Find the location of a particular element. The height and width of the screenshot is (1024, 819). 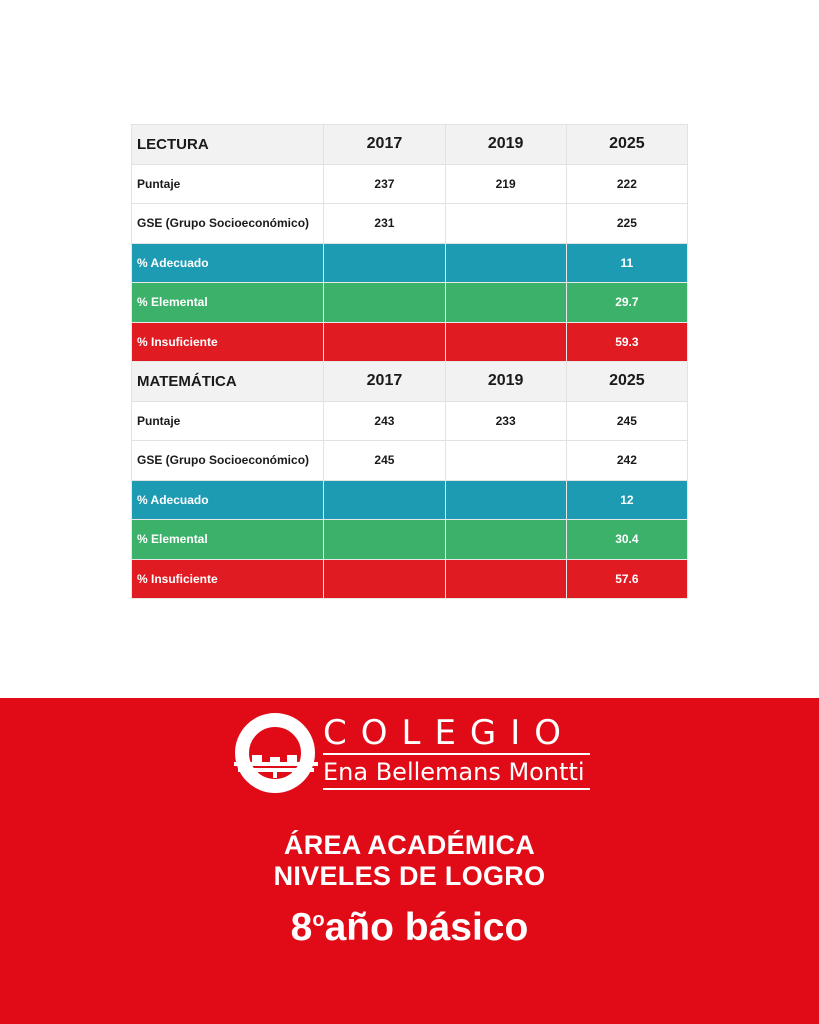

table-cell: 237 is located at coordinates (384, 183).